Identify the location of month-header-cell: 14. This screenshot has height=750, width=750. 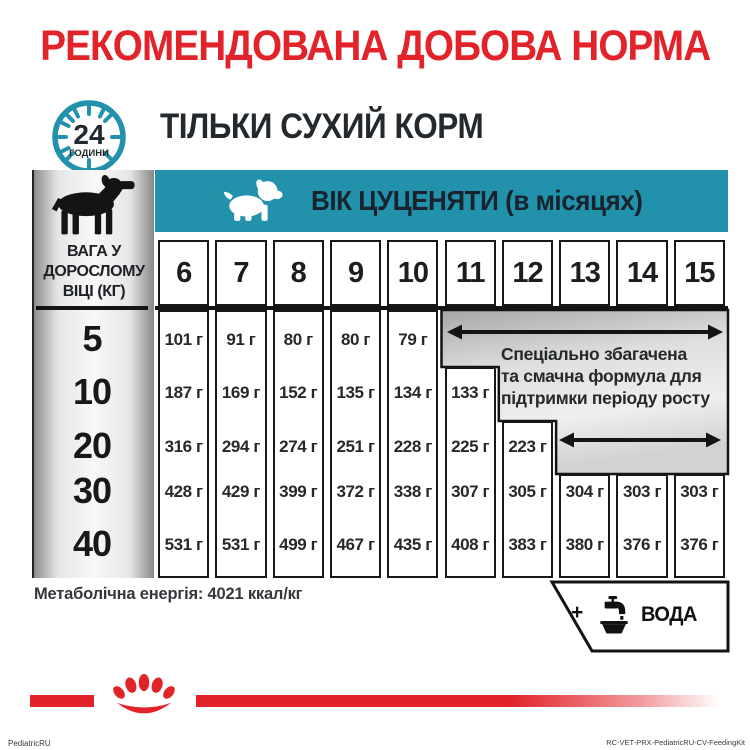
(642, 273).